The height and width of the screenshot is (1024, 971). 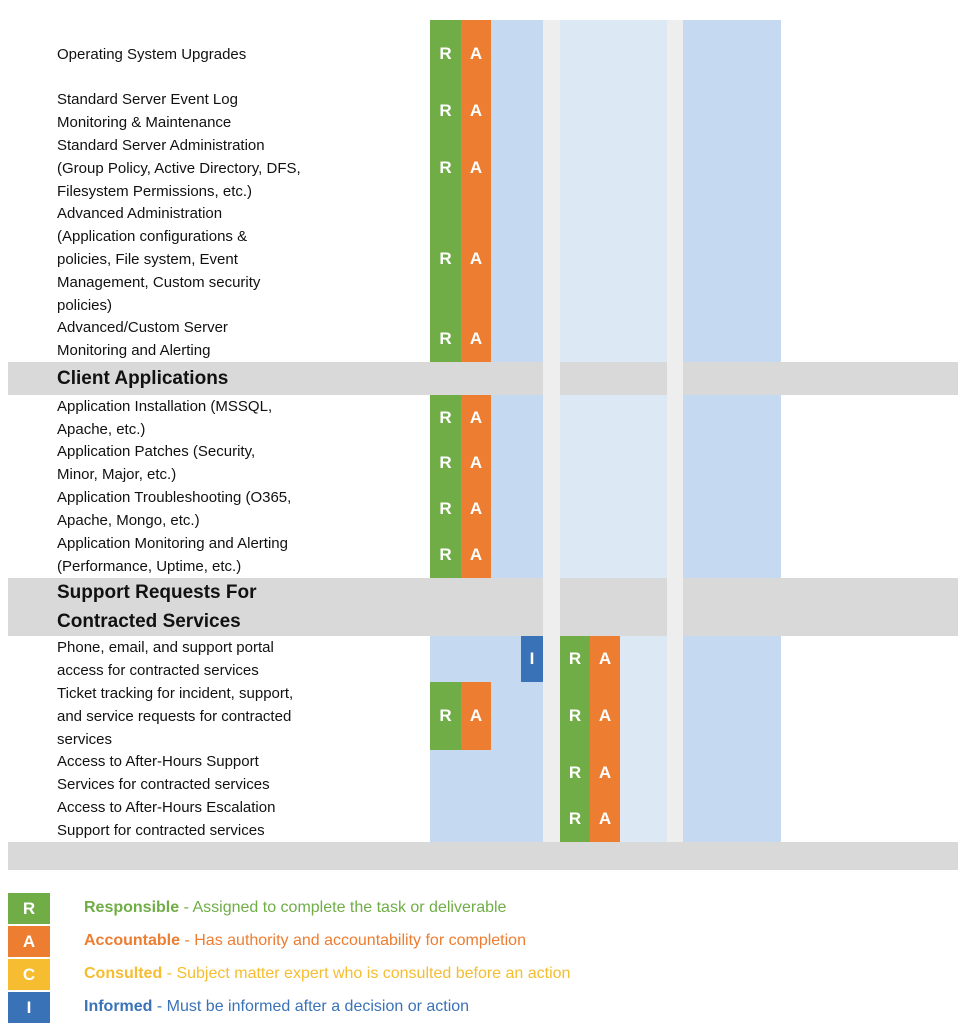 What do you see at coordinates (165, 647) in the screenshot?
I see `task-line: Phone, email, and support portal` at bounding box center [165, 647].